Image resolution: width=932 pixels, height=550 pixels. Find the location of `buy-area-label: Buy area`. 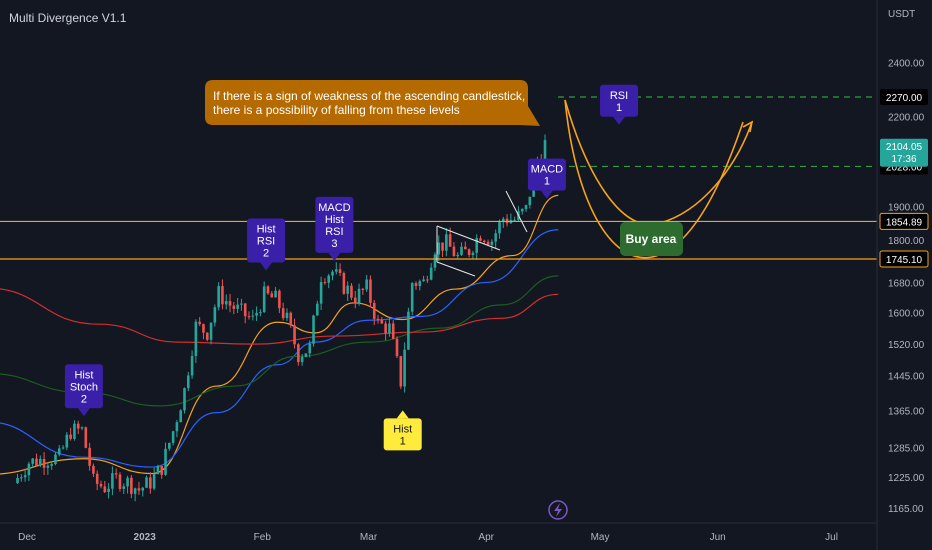

buy-area-label: Buy area is located at coordinates (651, 239).